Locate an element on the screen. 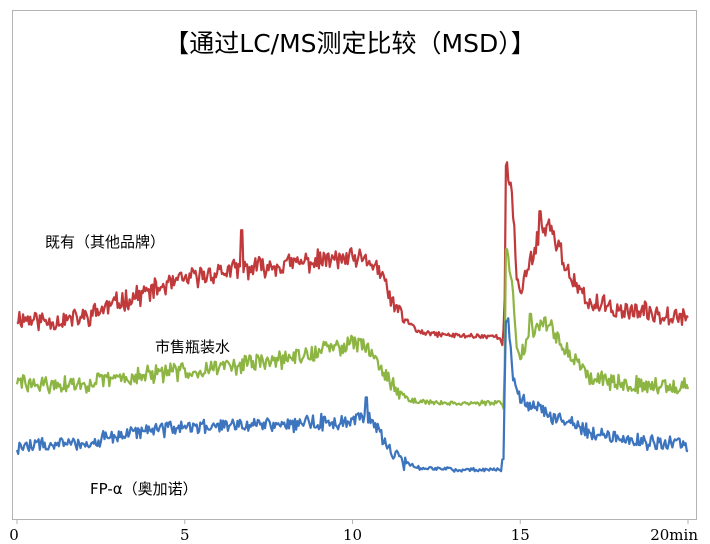  x-tick-label-0: 0 is located at coordinates (14, 535).